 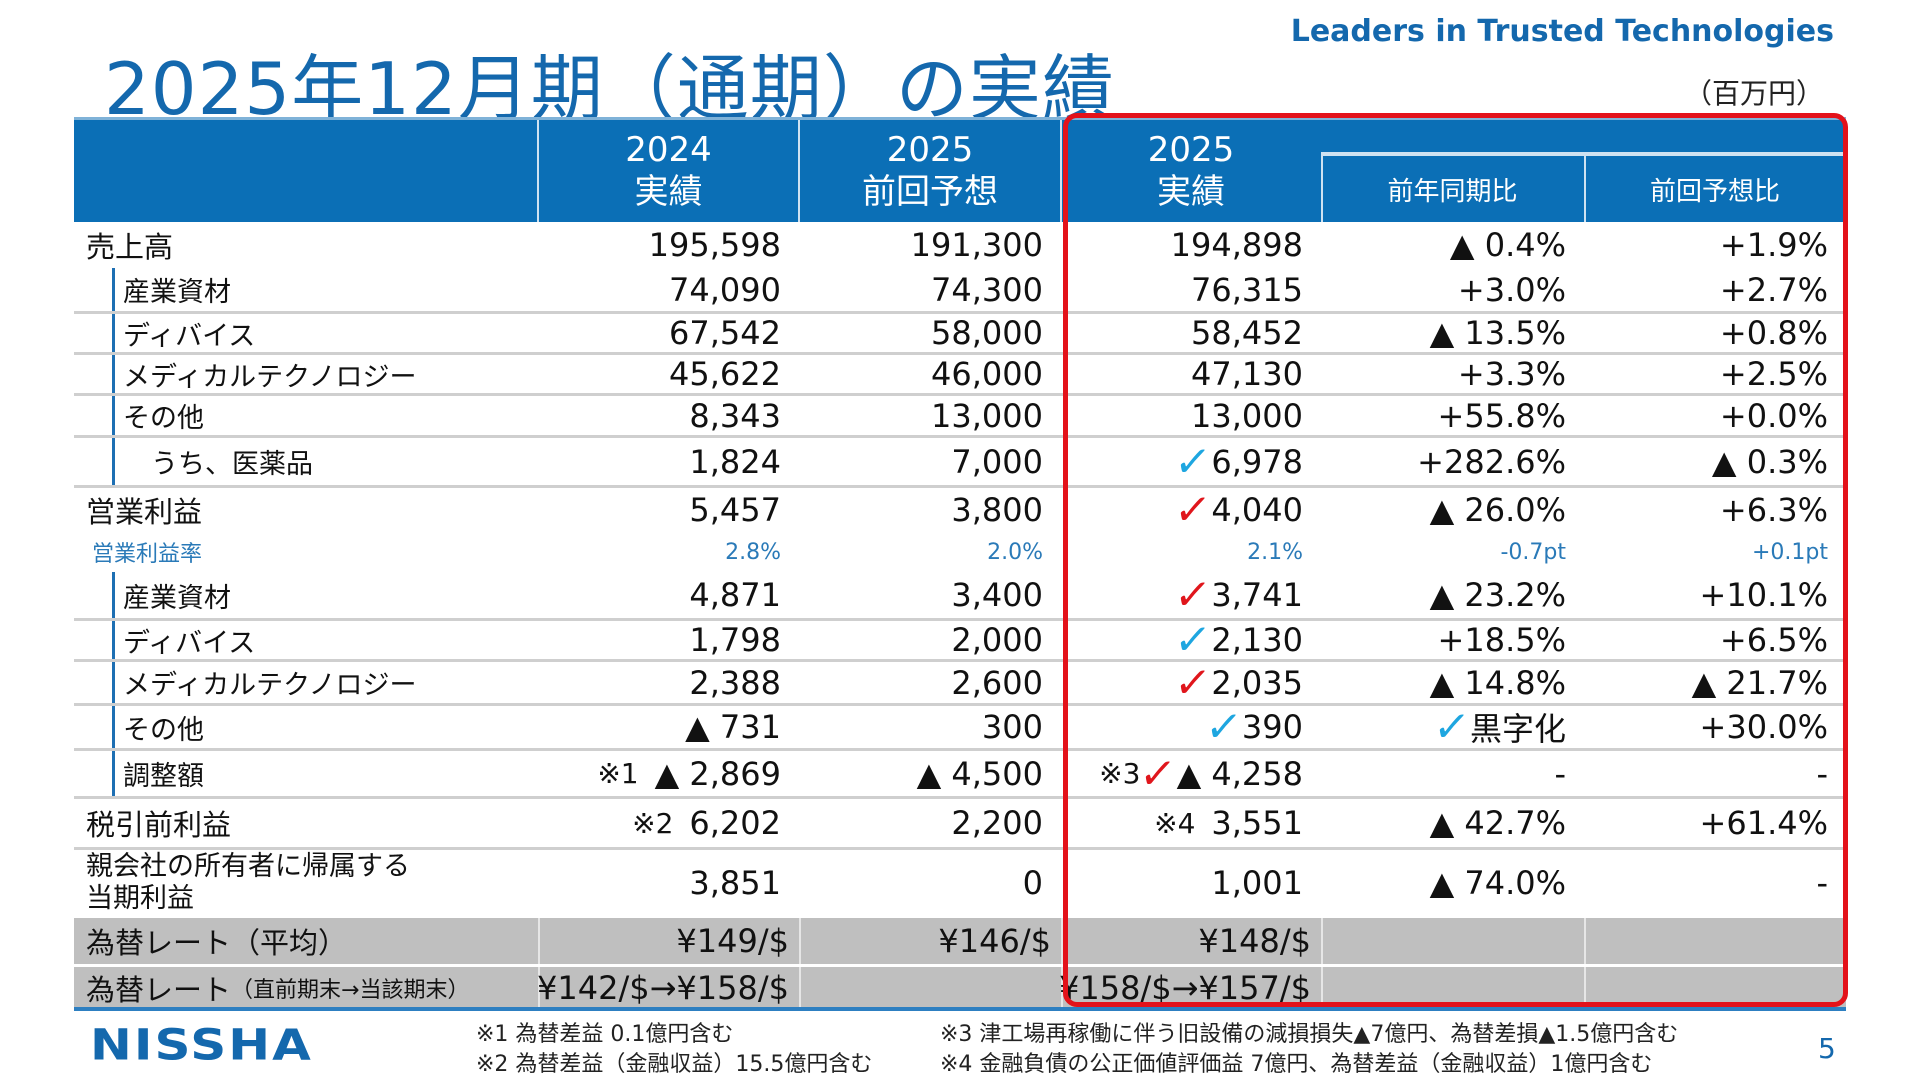 What do you see at coordinates (1497, 823) in the screenshot?
I see `value-text: ▲ 42.7%` at bounding box center [1497, 823].